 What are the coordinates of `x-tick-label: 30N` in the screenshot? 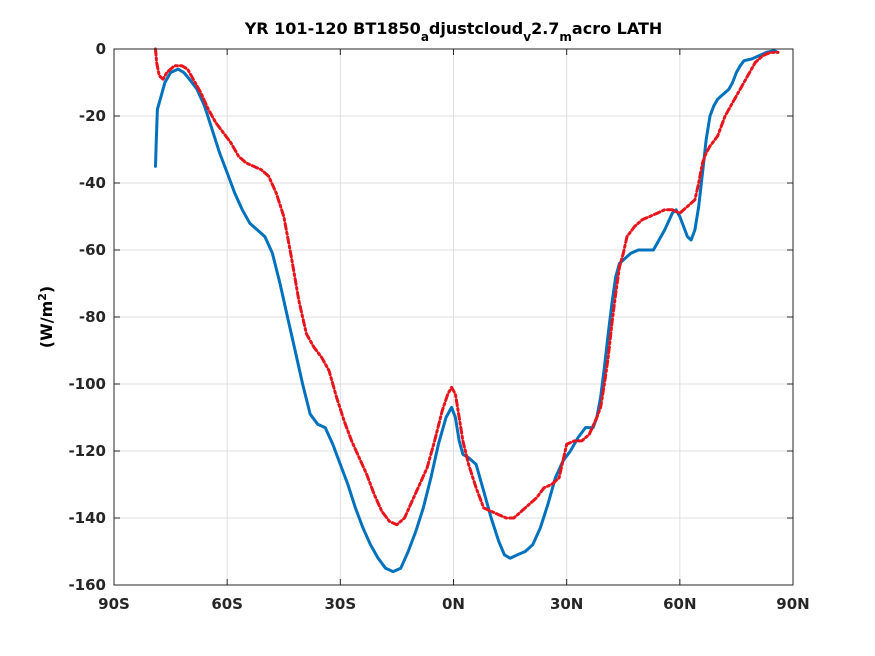 It's located at (566, 604).